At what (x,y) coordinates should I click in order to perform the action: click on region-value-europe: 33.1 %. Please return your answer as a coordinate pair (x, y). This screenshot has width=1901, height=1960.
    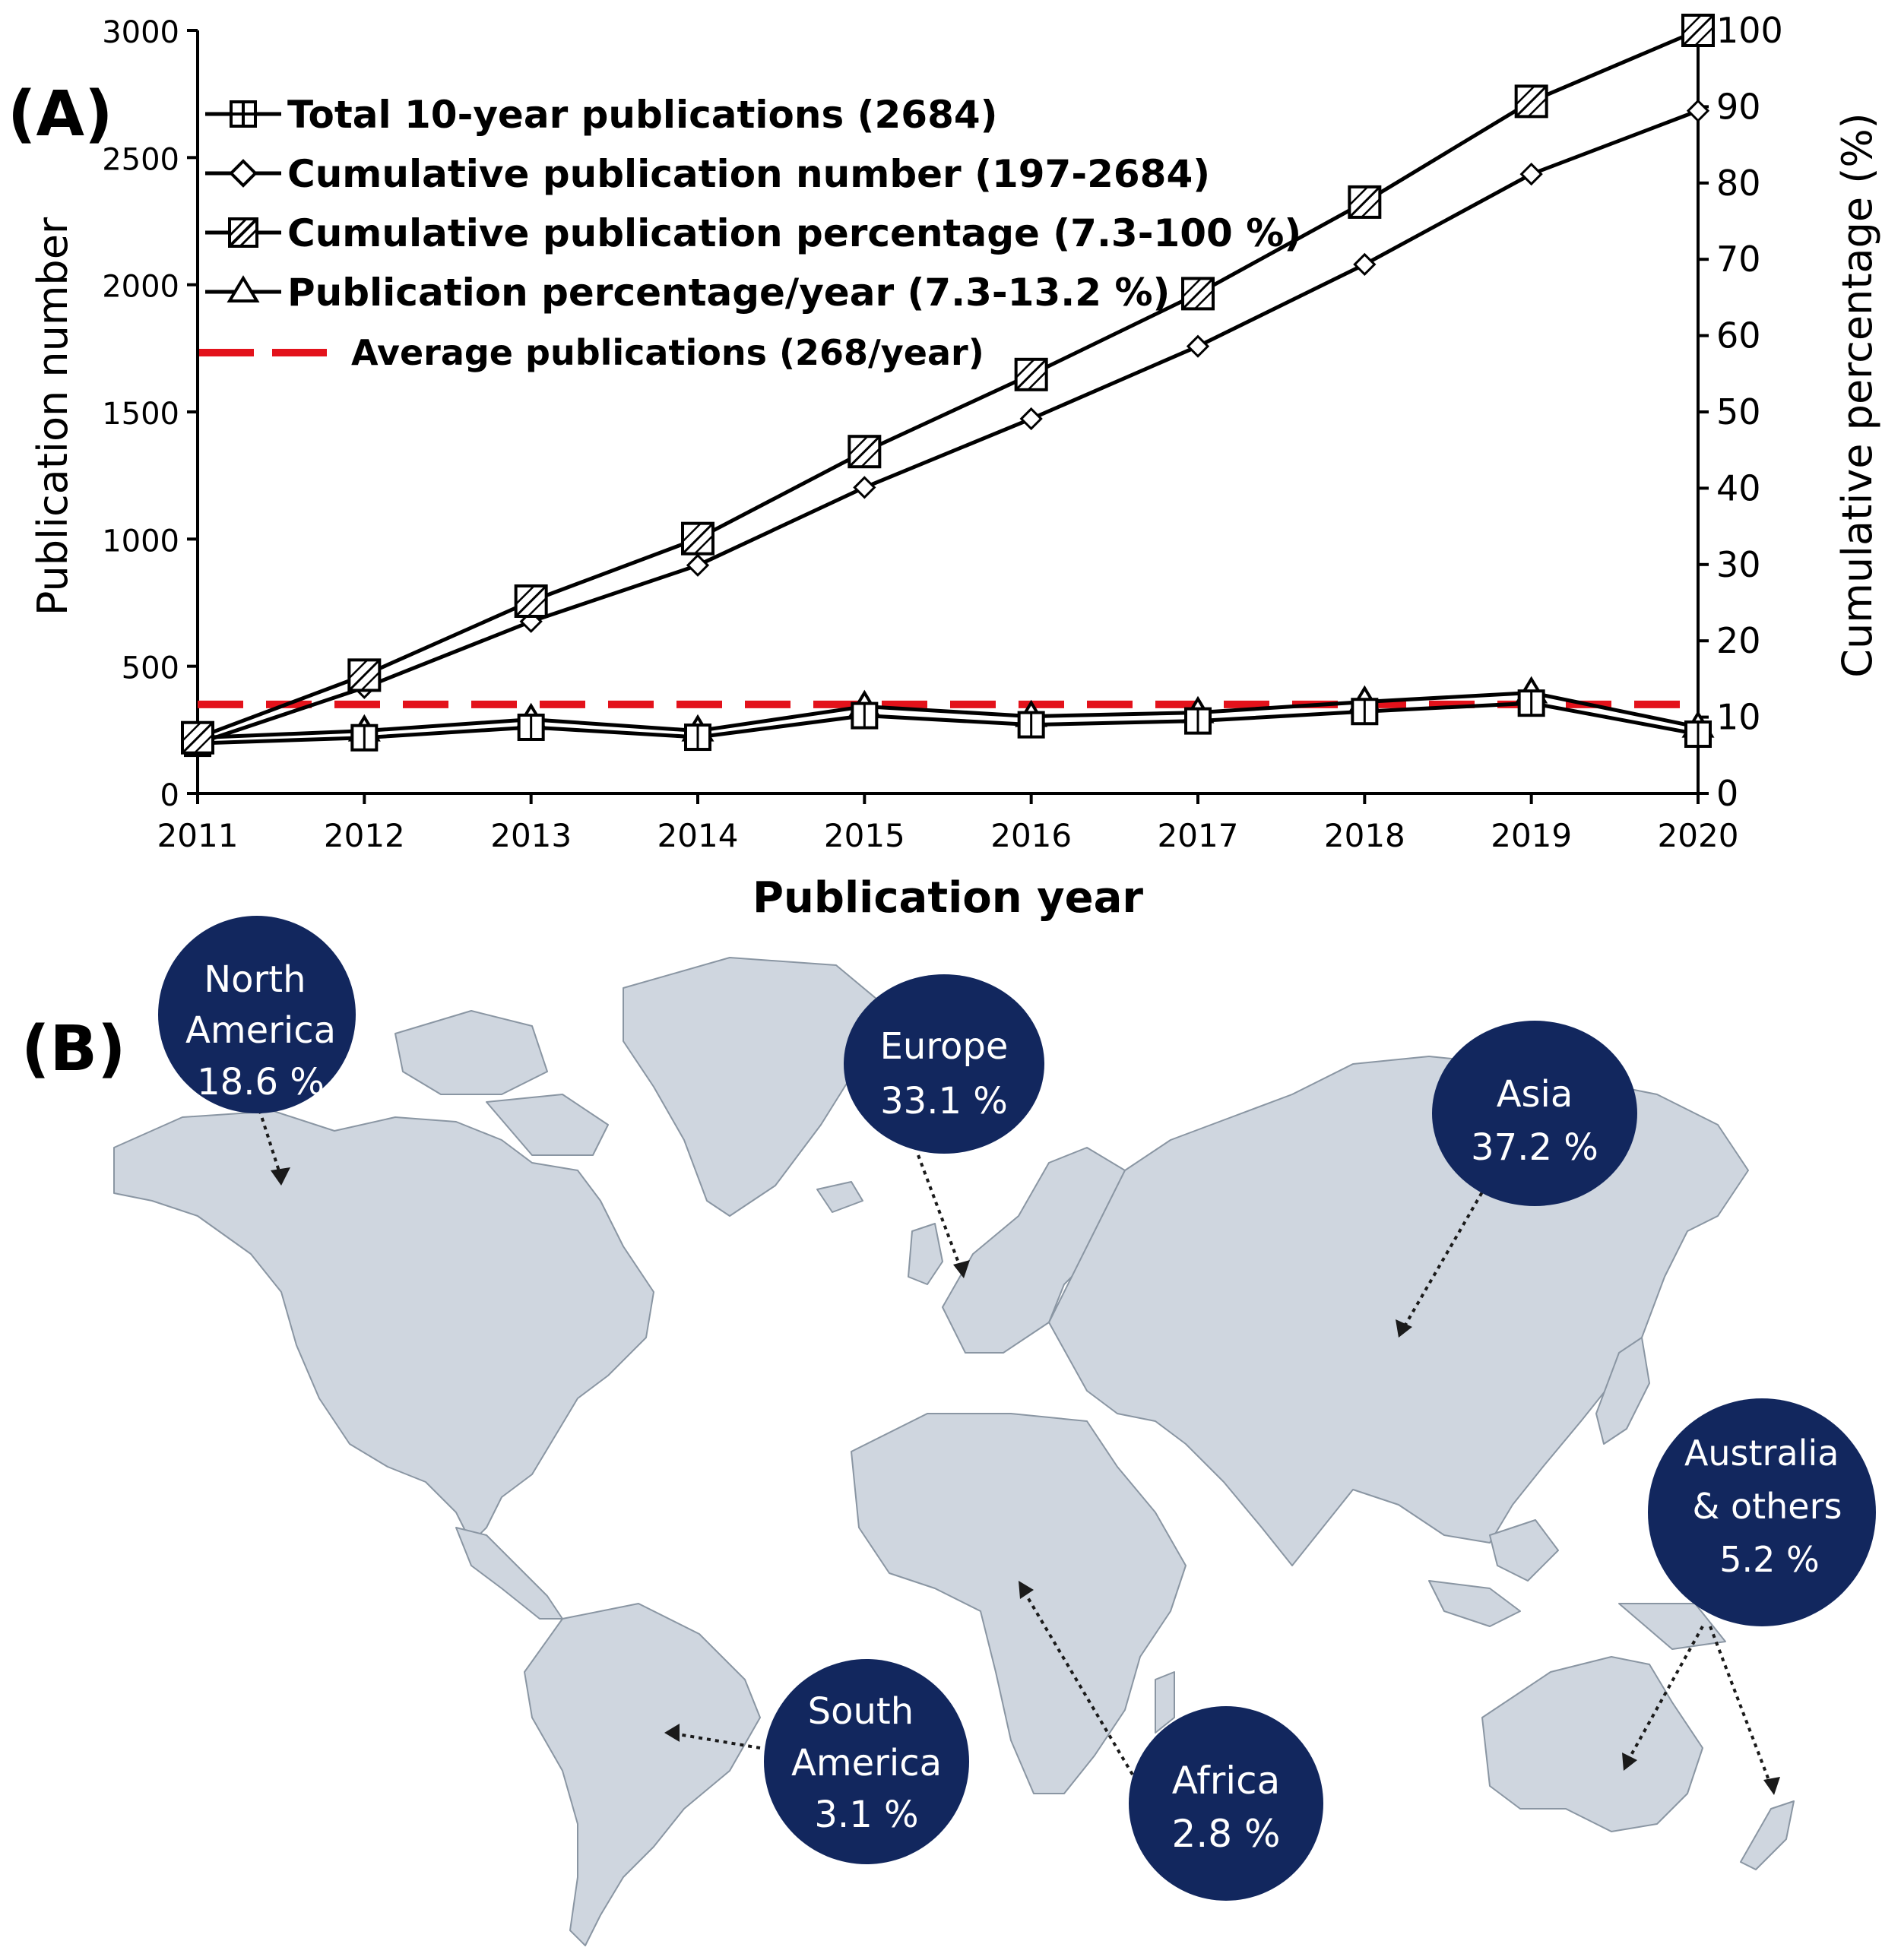
    Looking at the image, I should click on (944, 1101).